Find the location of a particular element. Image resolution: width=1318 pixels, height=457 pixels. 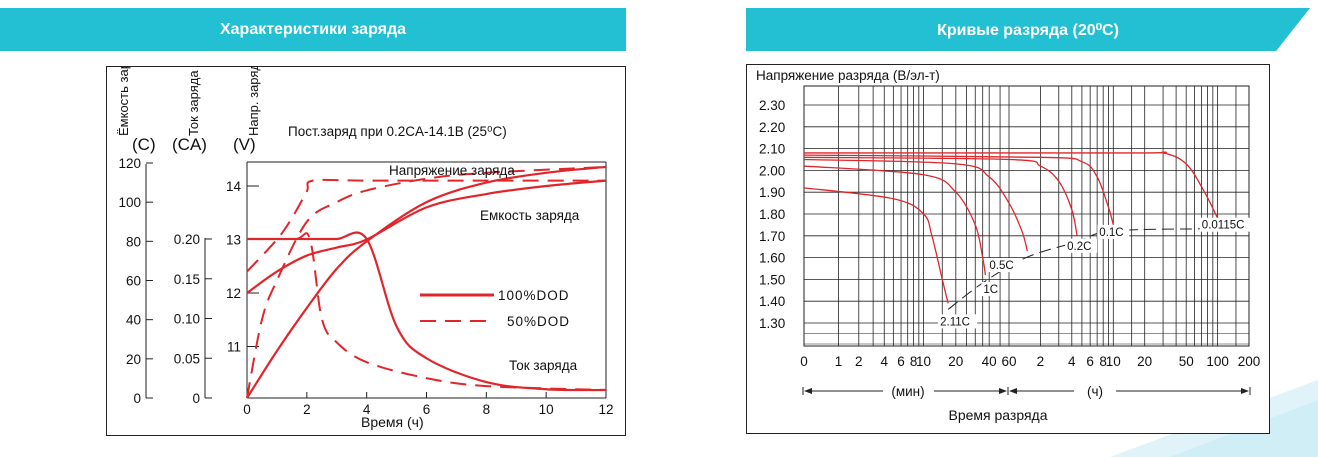

legend-100-dod: 100%DOD is located at coordinates (534, 295).